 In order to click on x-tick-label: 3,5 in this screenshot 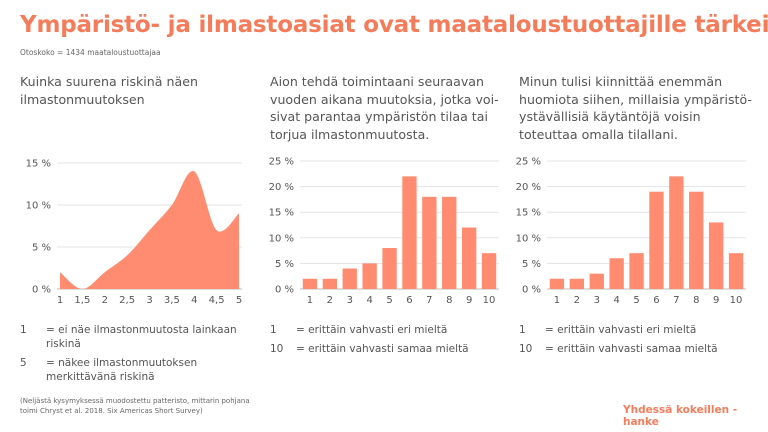, I will do `click(172, 300)`.